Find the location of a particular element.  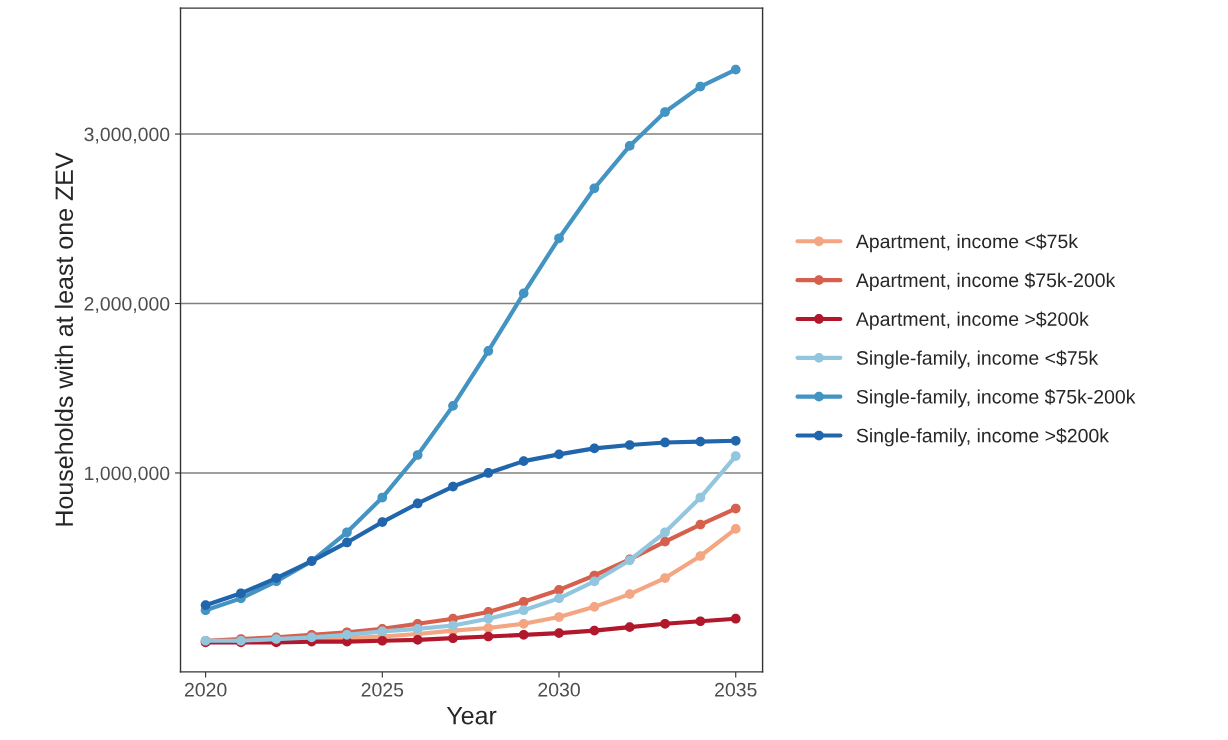

x-tick-label: 2030 is located at coordinates (559, 689).